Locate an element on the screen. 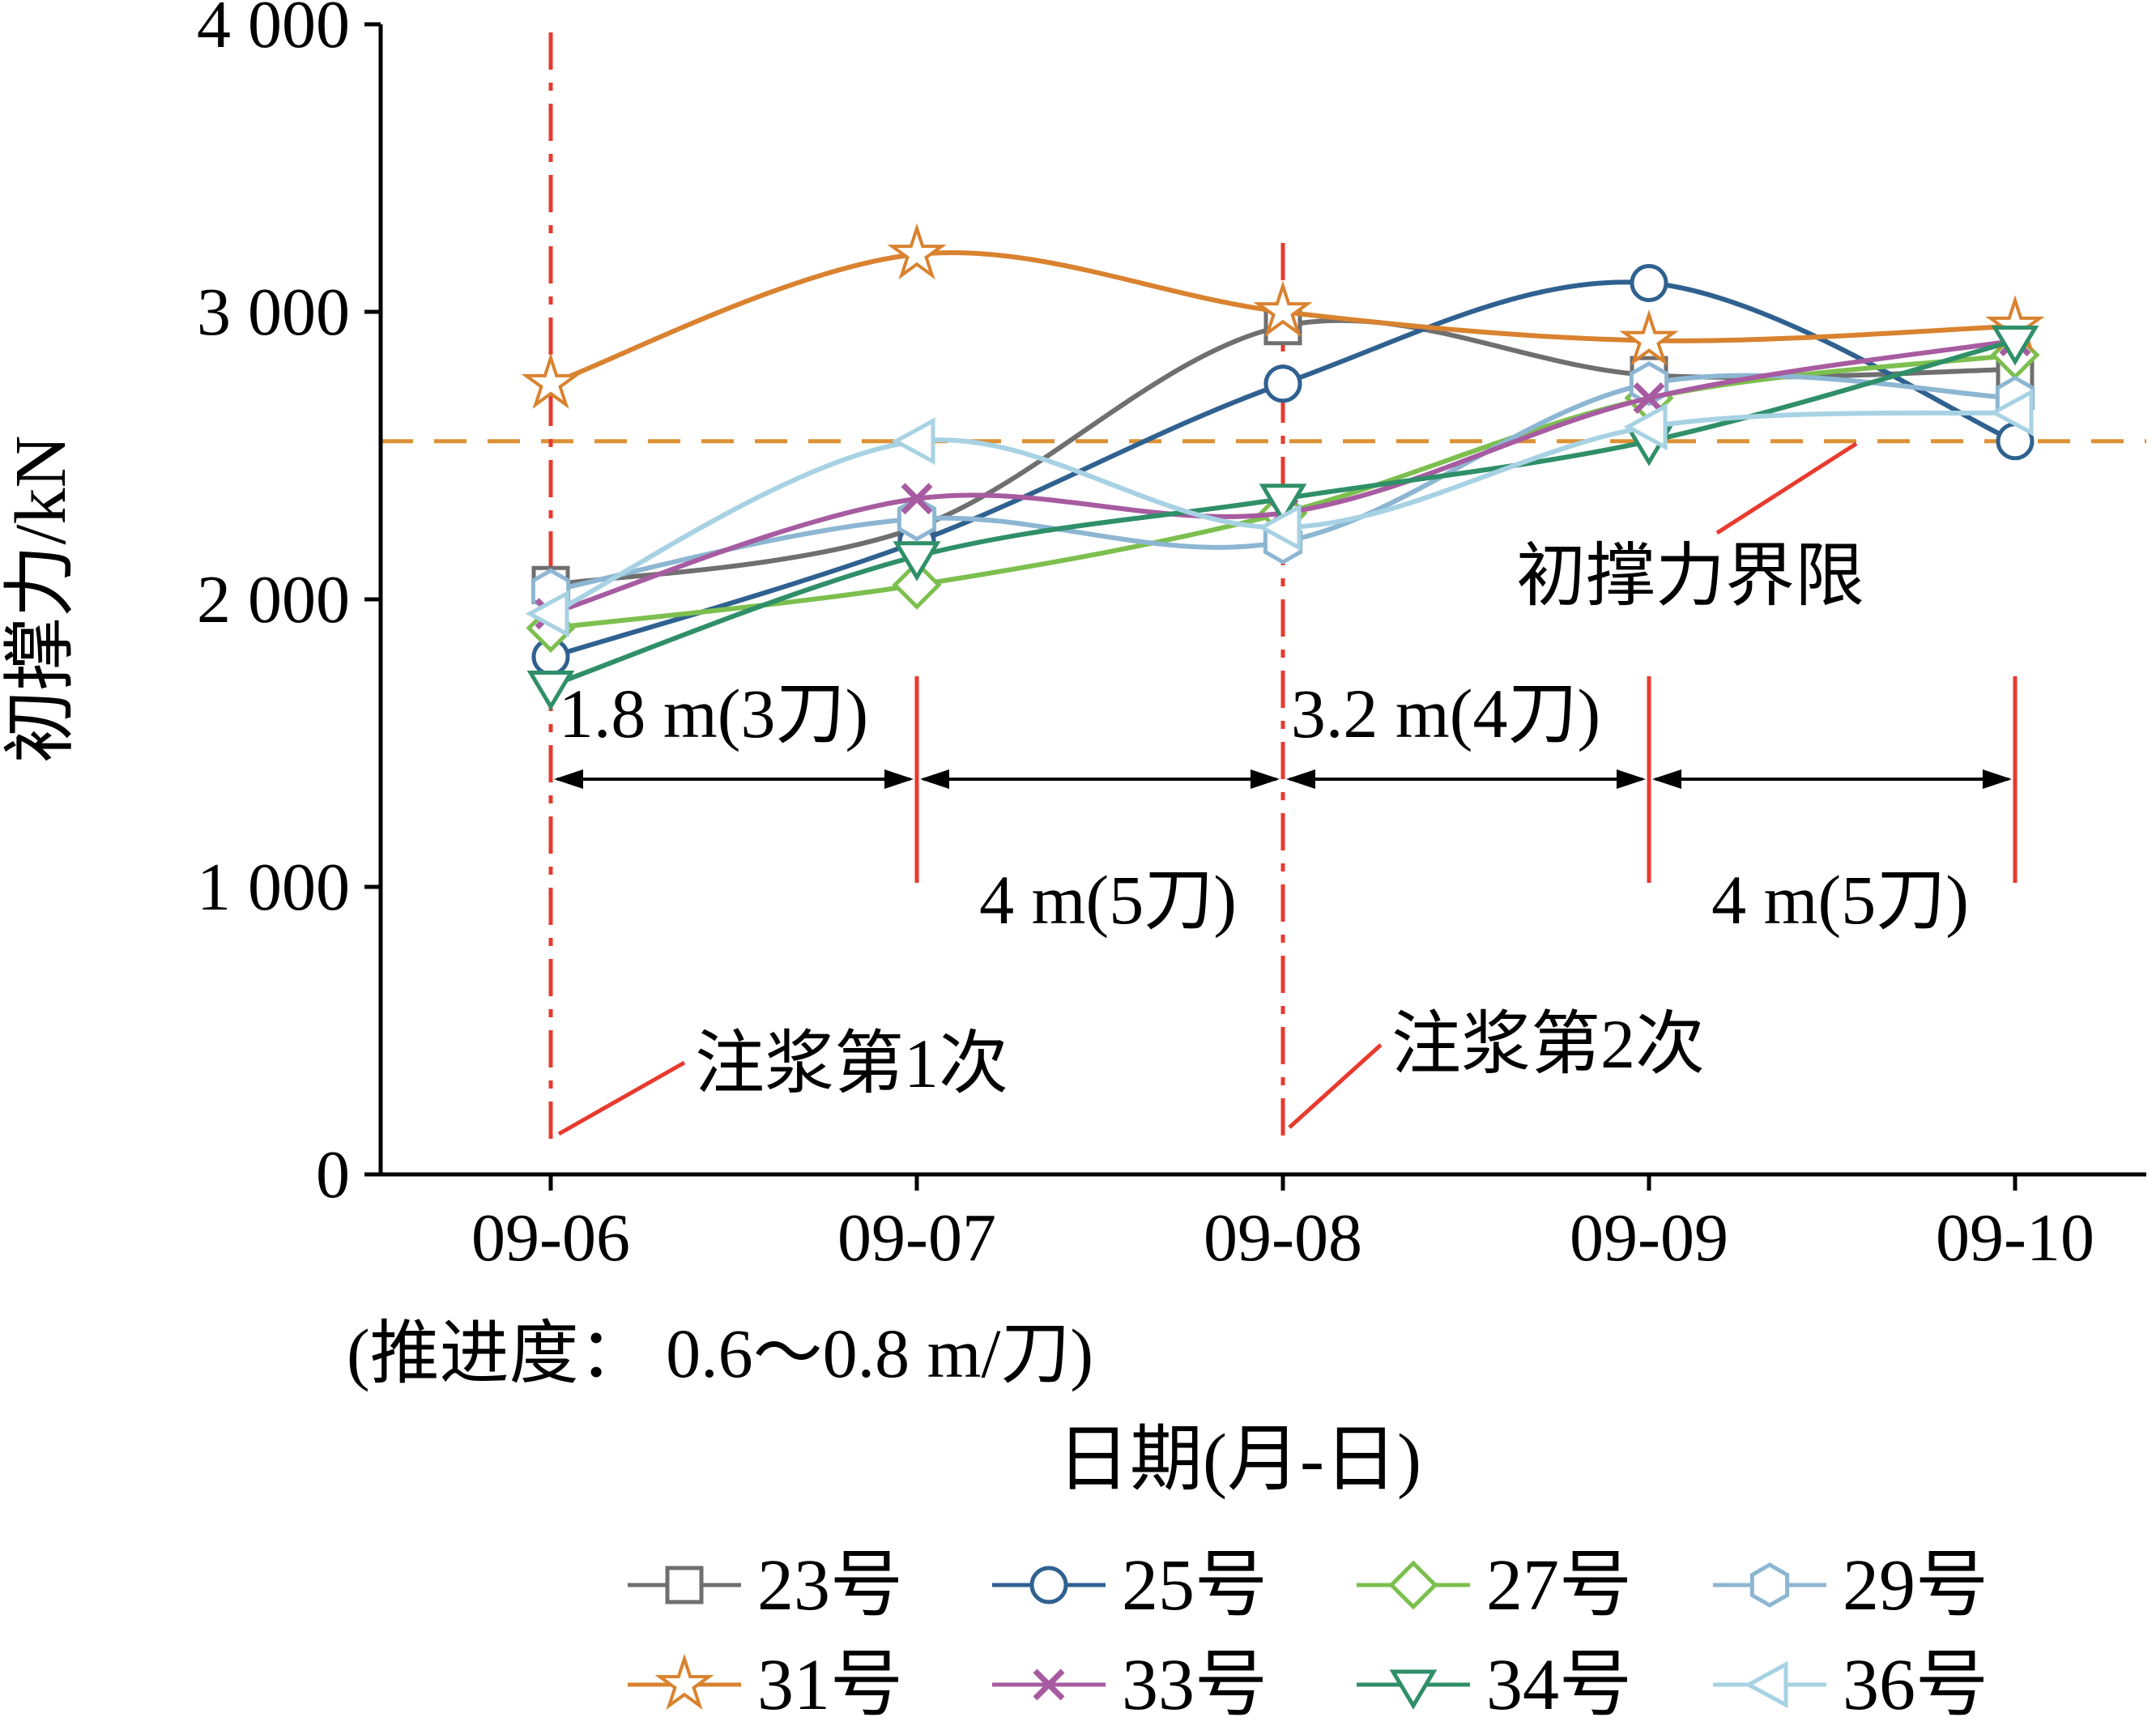 This screenshot has height=1730, width=2156. legend-item-29号: 29号 is located at coordinates (1850, 1585).